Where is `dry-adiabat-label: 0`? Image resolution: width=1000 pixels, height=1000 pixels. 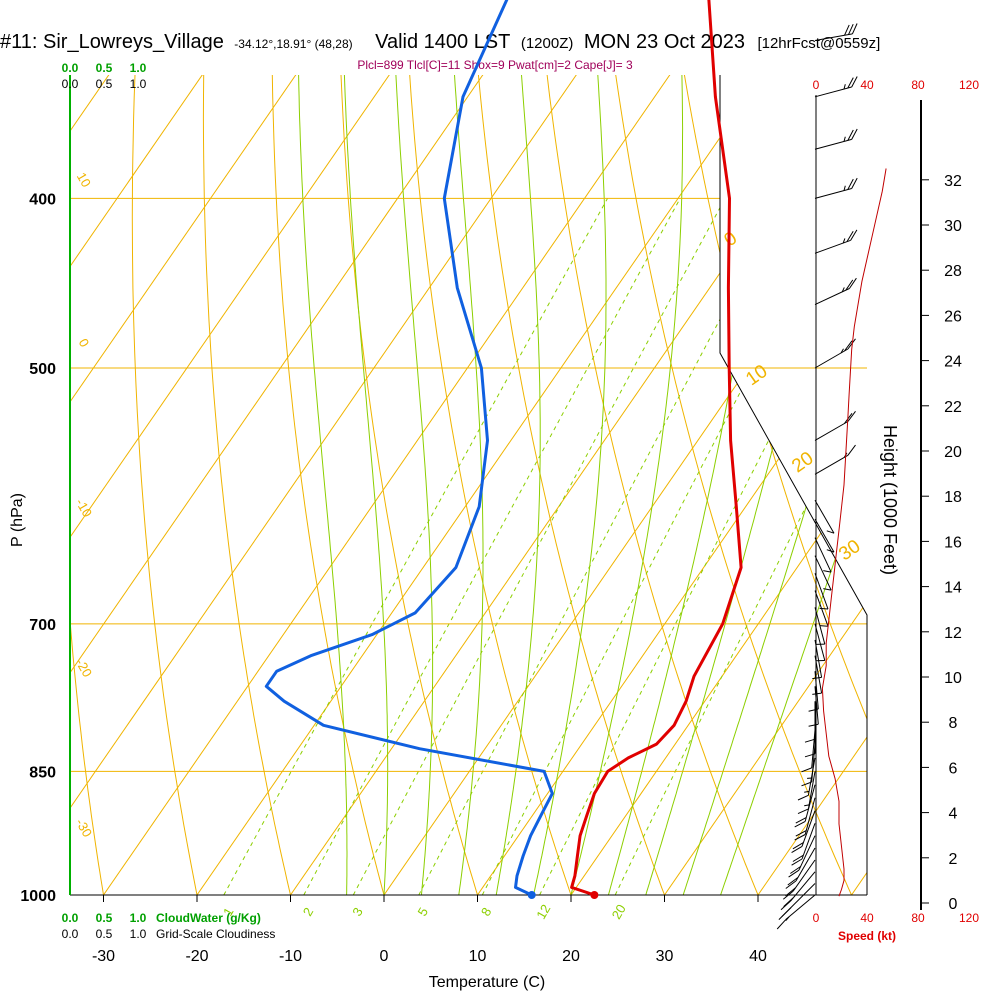 dry-adiabat-label: 0 is located at coordinates (84, 343).